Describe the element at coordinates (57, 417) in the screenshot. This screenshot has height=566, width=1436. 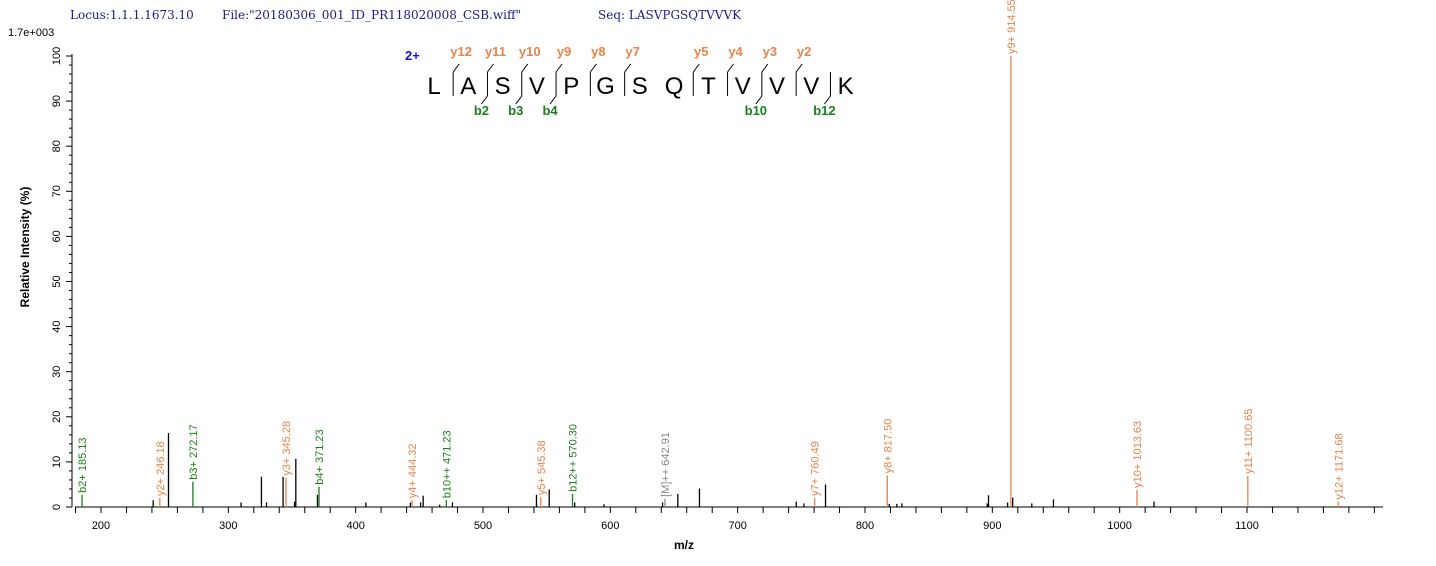
I see `y-tick-label: 20` at that location.